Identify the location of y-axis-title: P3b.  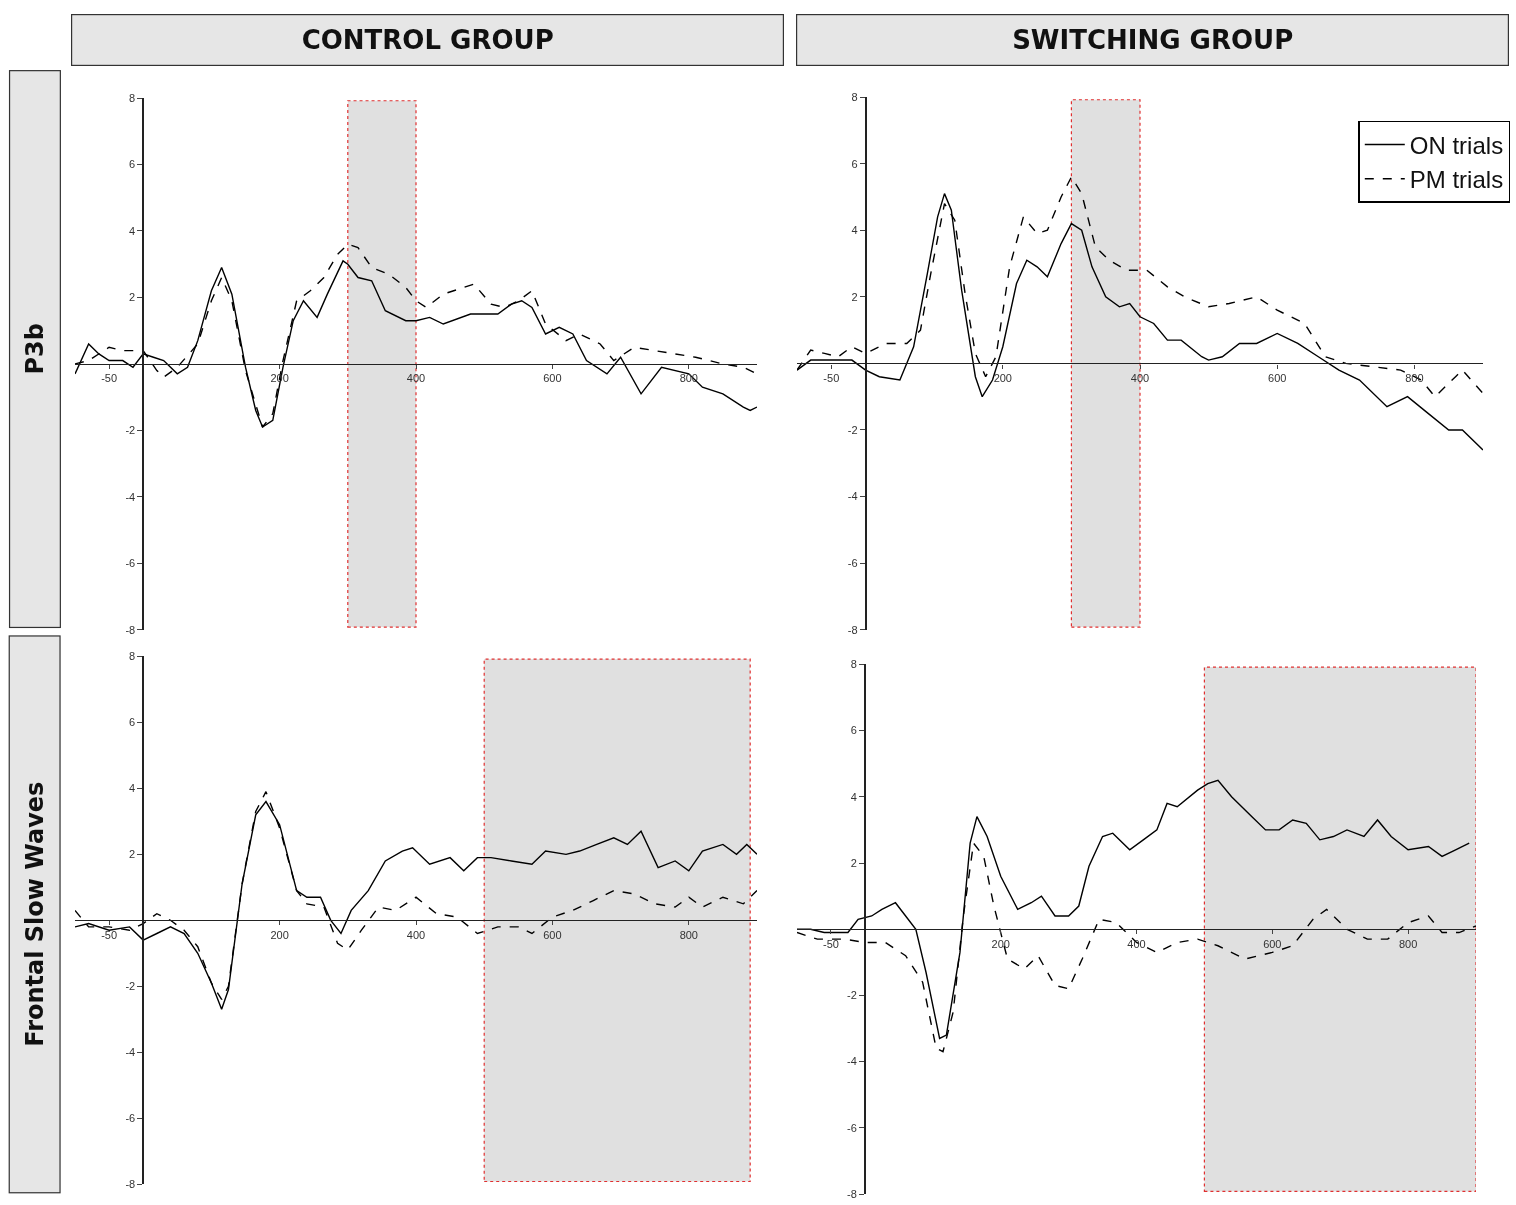
(35, 349).